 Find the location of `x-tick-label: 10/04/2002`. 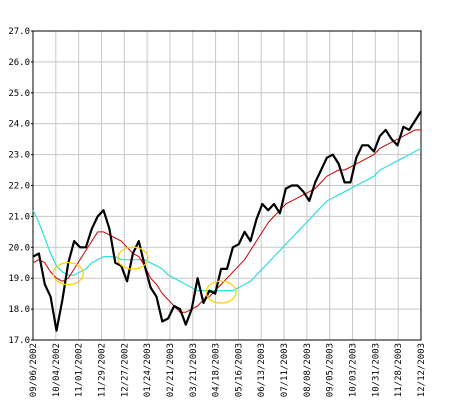

x-tick-label: 10/04/2002 is located at coordinates (57, 370).